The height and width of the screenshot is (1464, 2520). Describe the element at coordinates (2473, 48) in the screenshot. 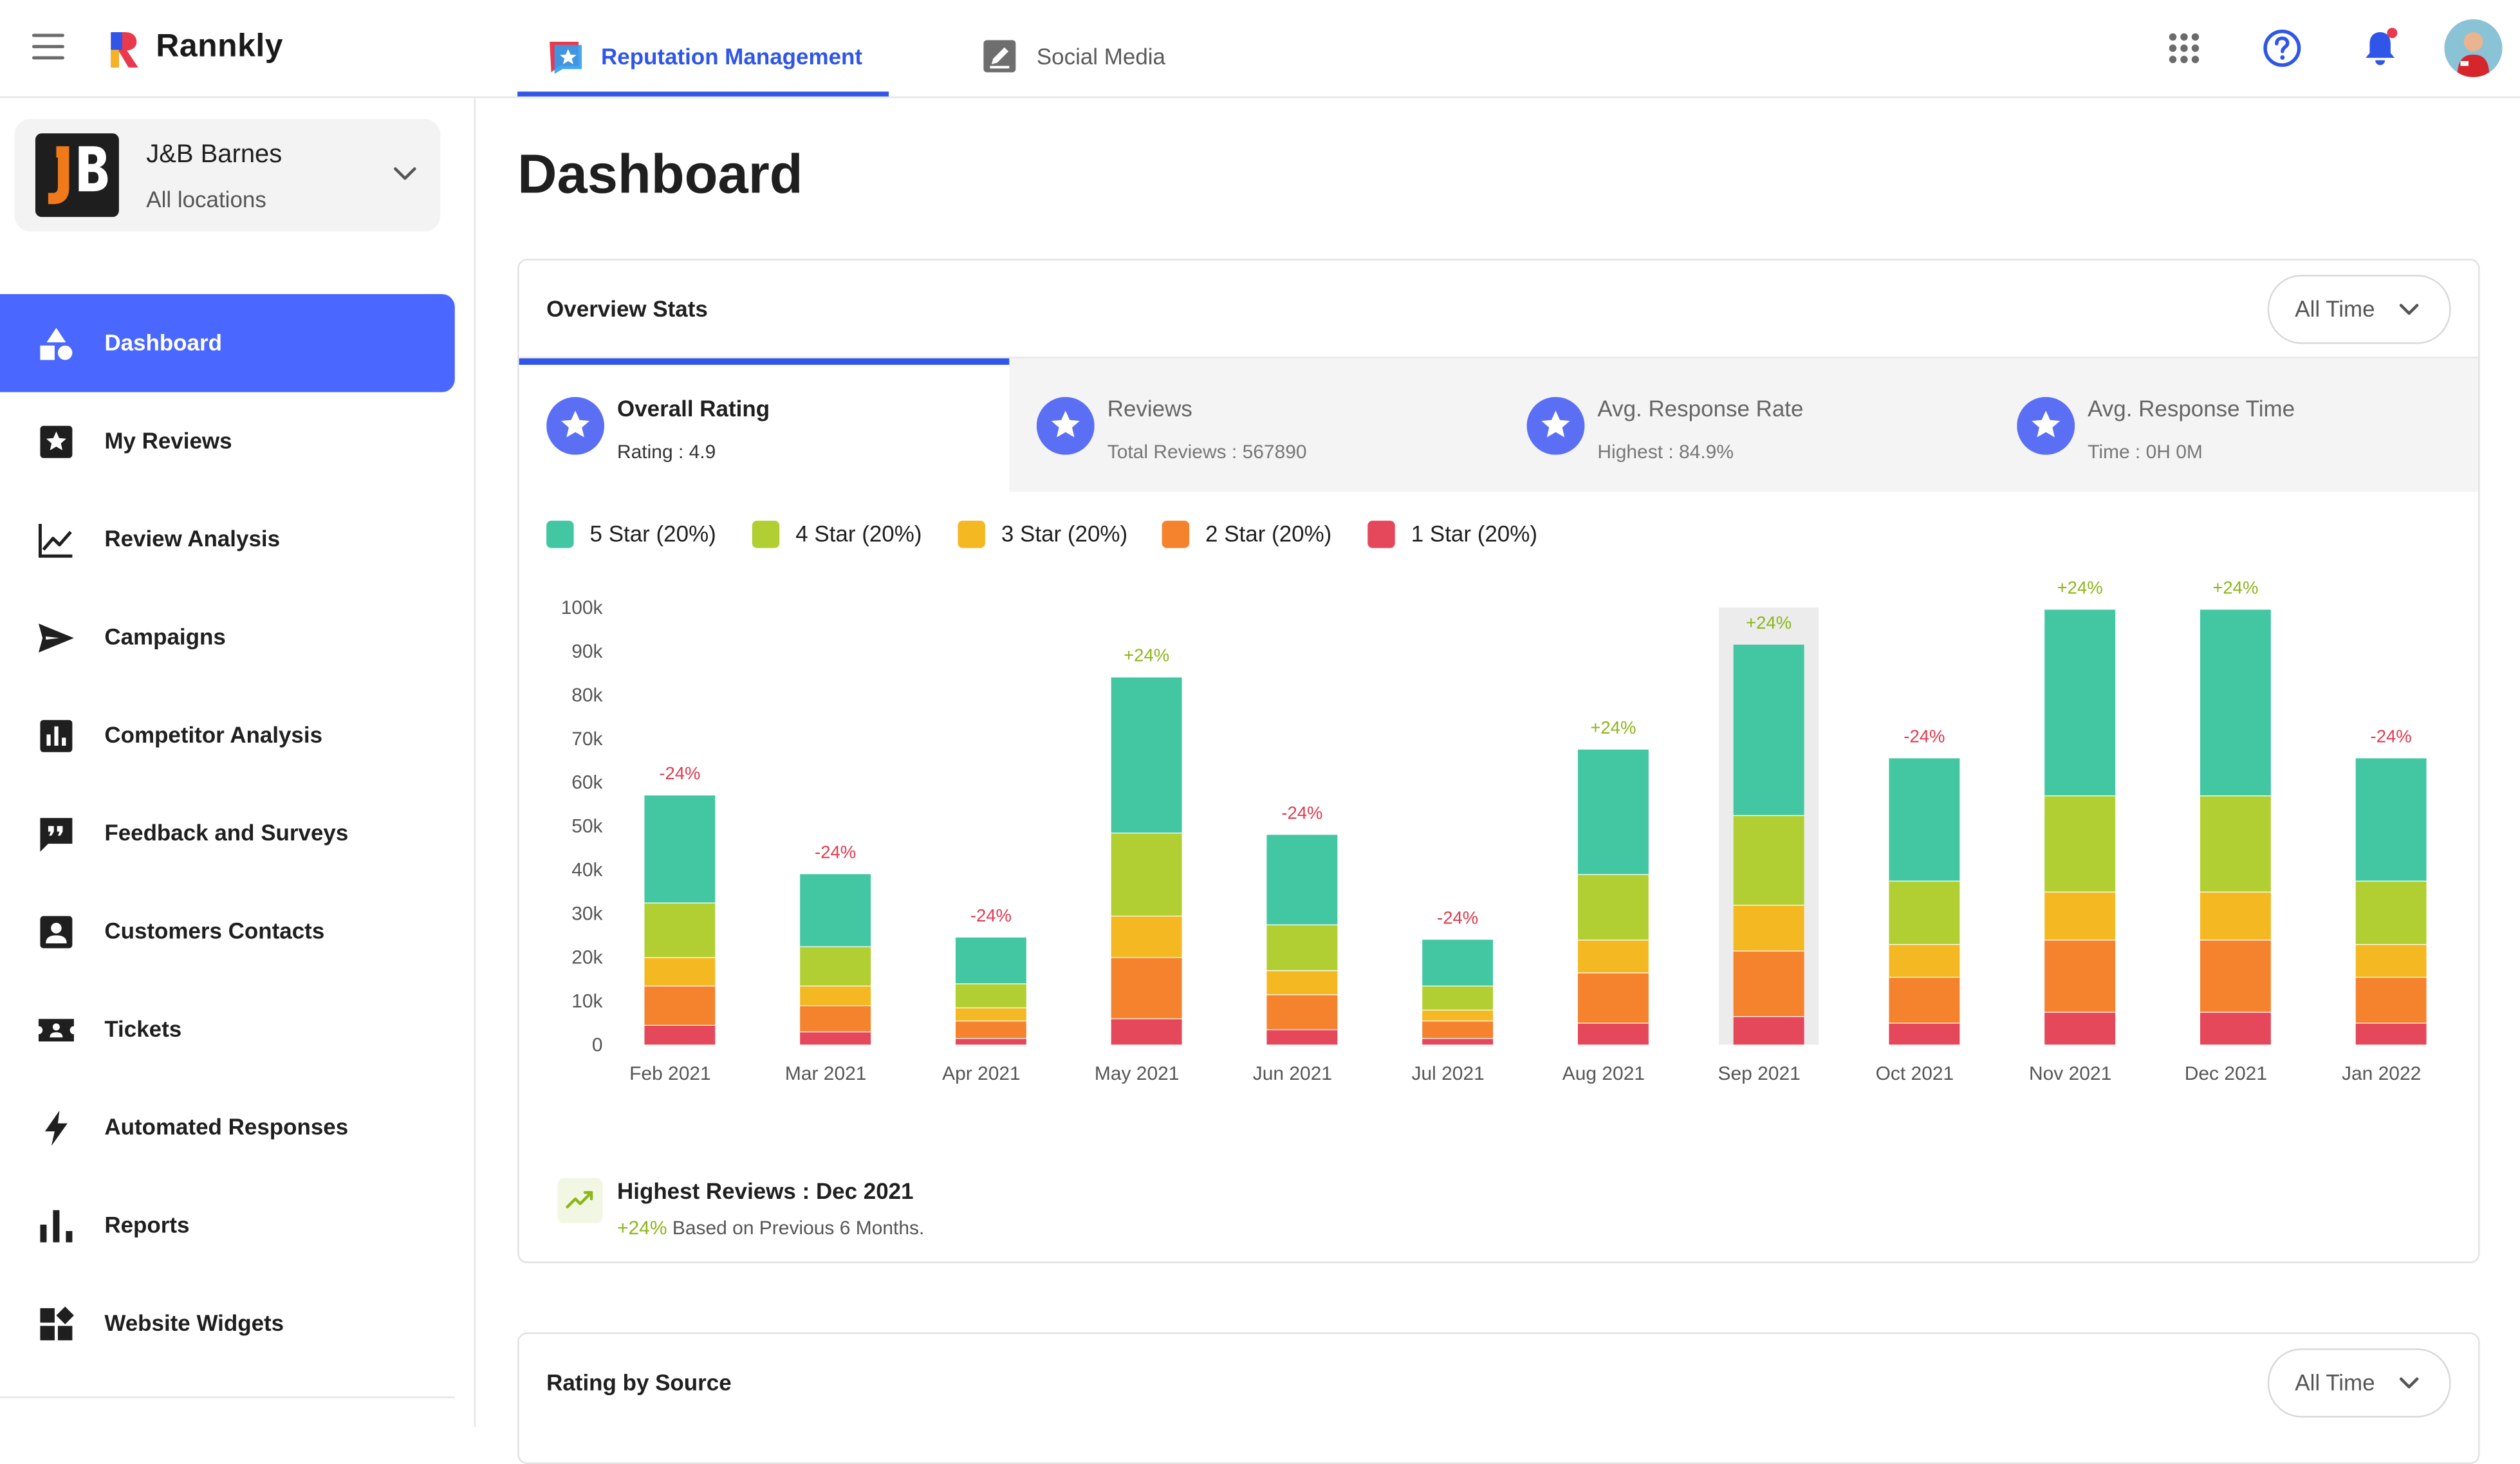

I see `user-avatar` at that location.